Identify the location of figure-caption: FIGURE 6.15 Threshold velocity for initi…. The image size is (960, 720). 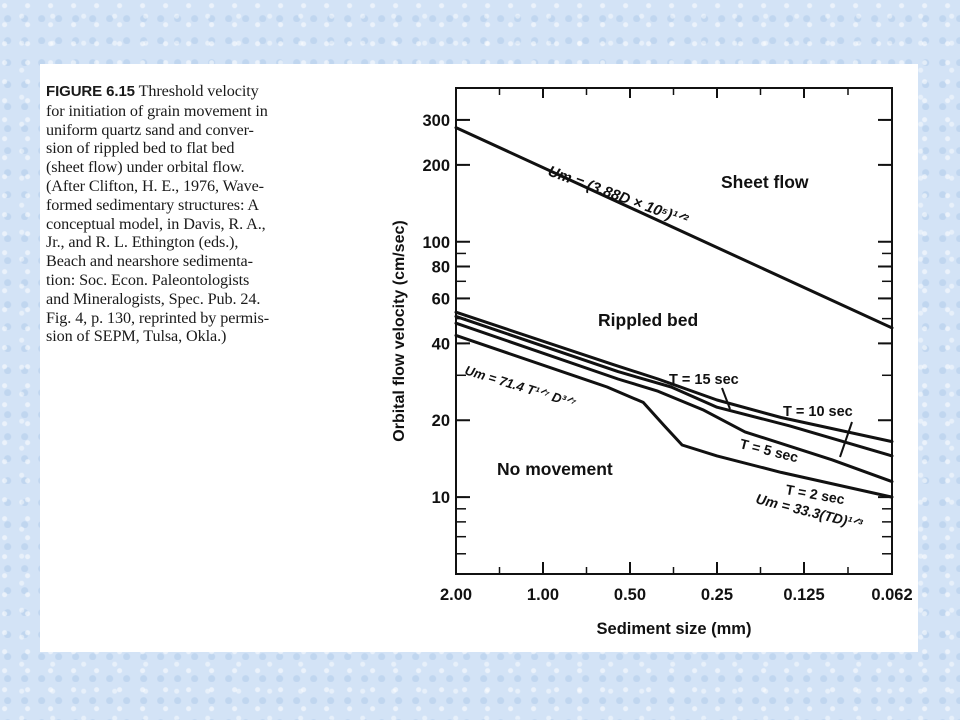
(207, 214).